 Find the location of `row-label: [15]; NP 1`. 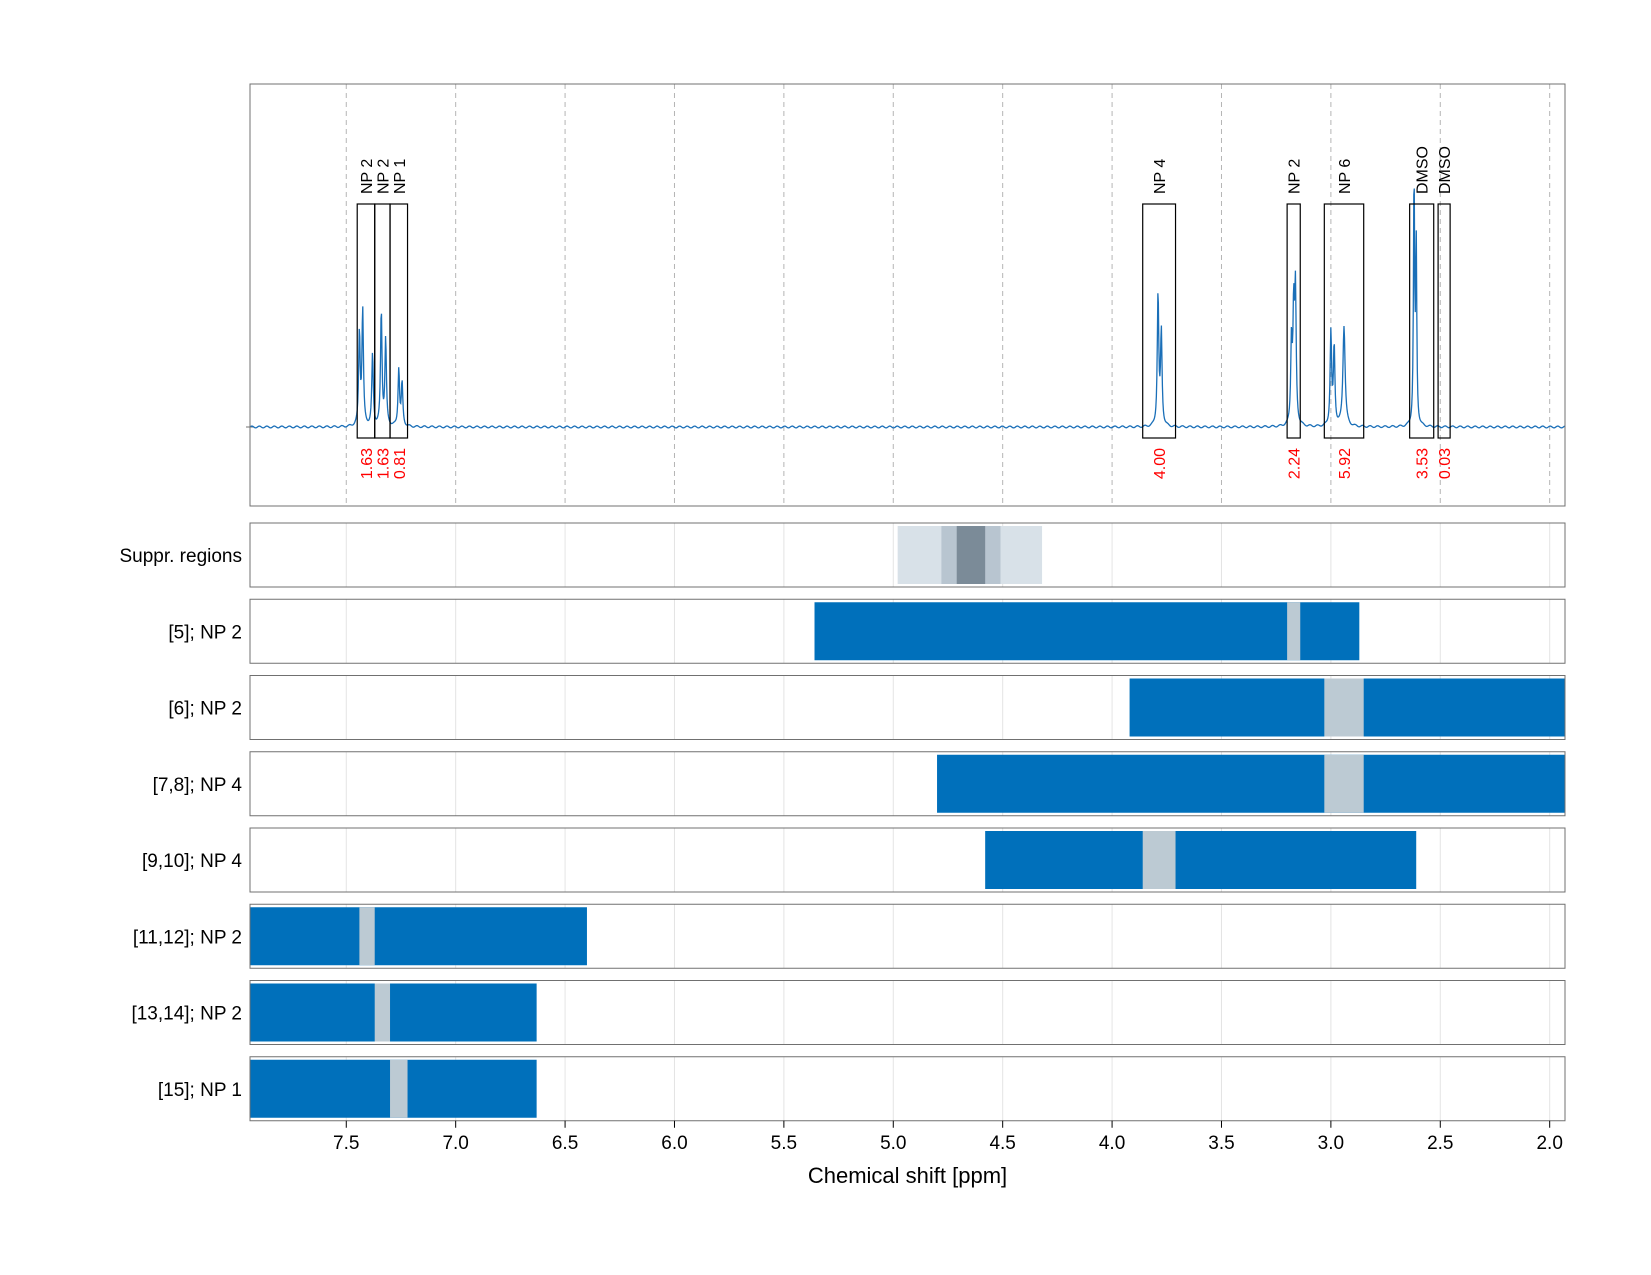

row-label: [15]; NP 1 is located at coordinates (200, 1090).